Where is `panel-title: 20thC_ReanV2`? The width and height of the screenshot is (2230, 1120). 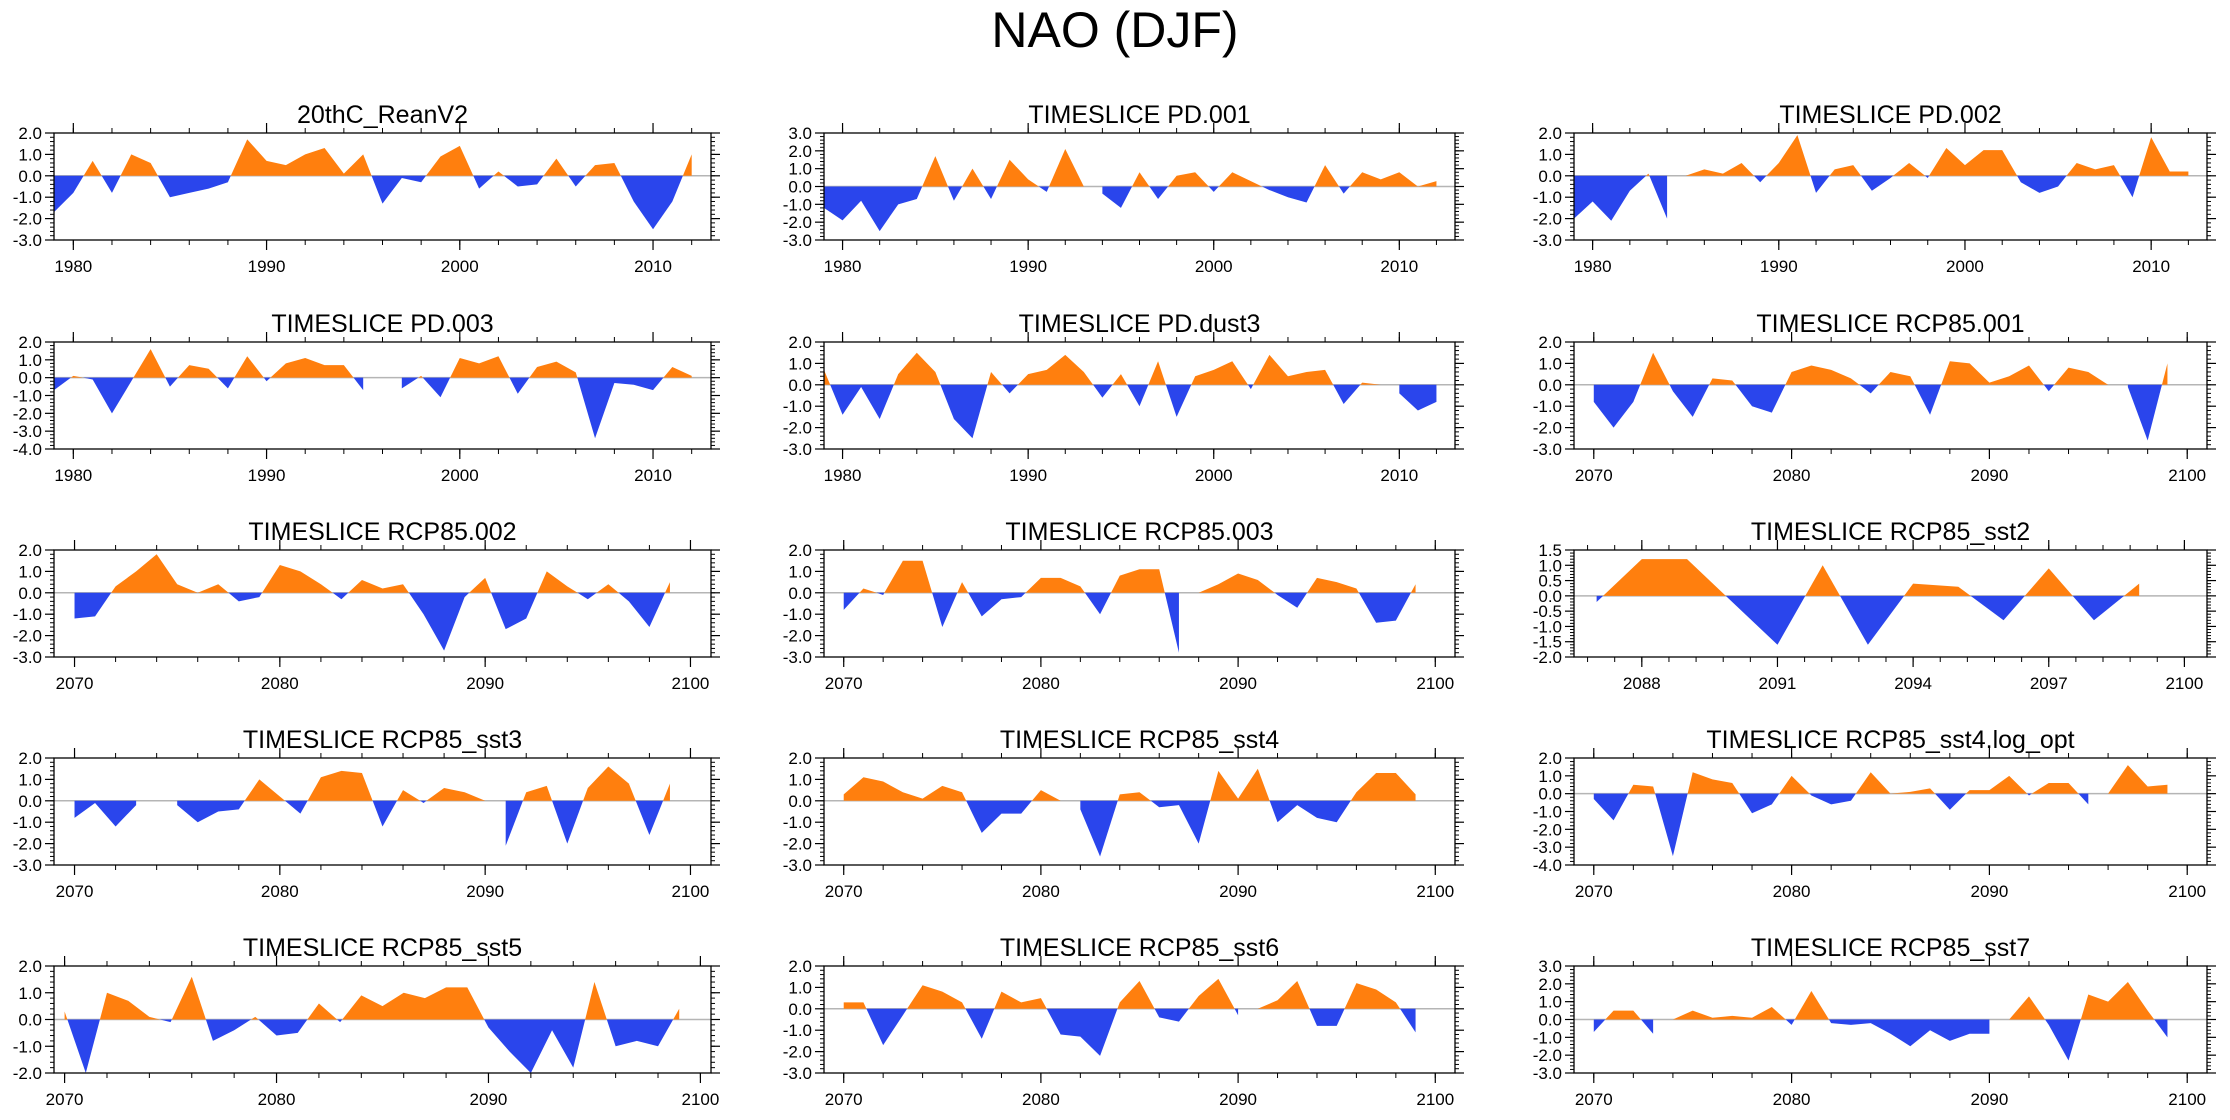 panel-title: 20thC_ReanV2 is located at coordinates (382, 115).